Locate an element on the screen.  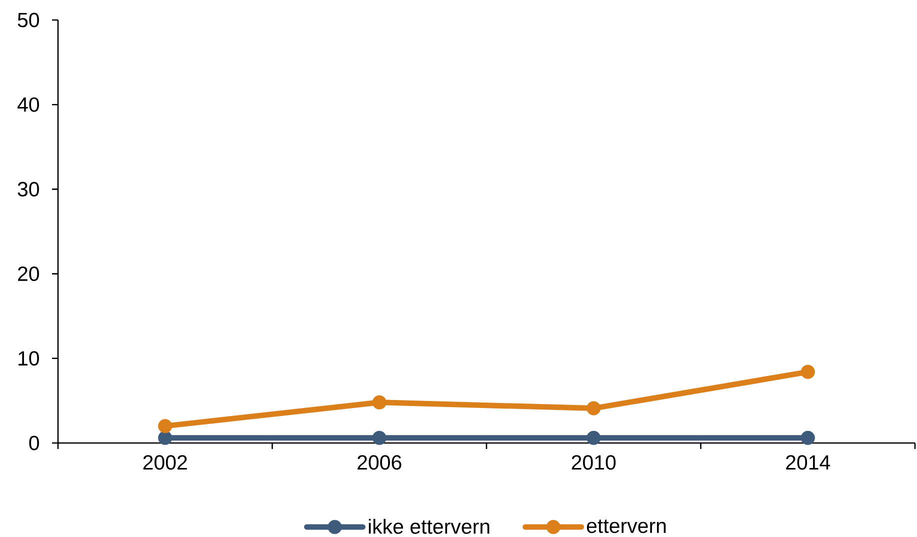
y-tick-label: 30 is located at coordinates (29, 189).